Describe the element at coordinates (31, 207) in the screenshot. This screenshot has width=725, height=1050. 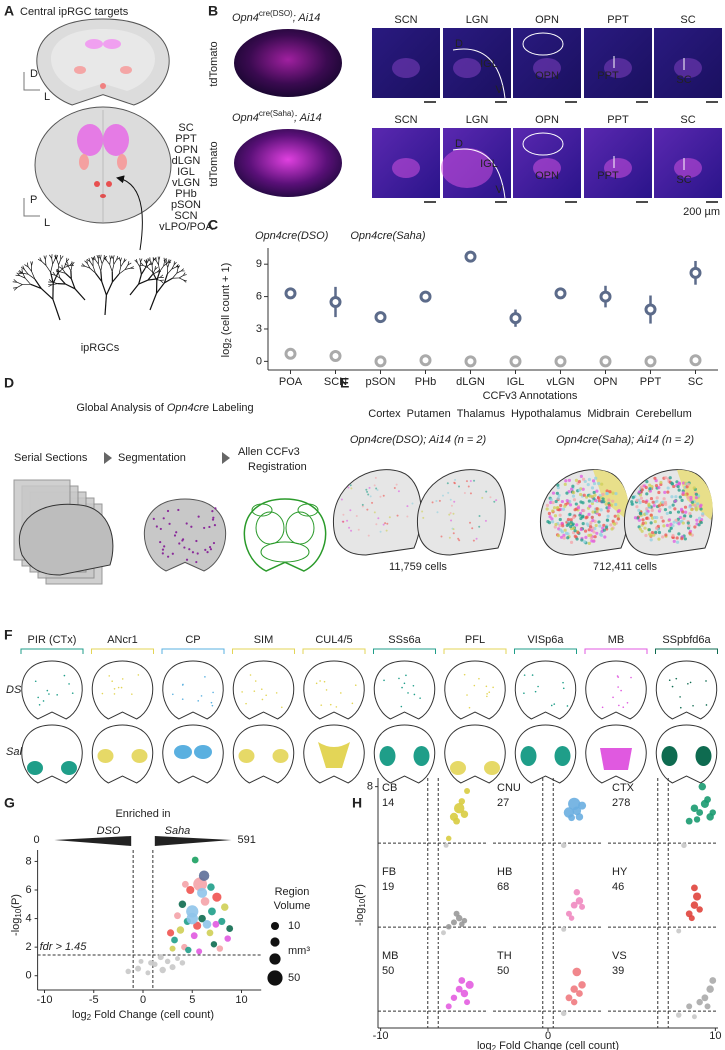
I see `orientation-axis` at that location.